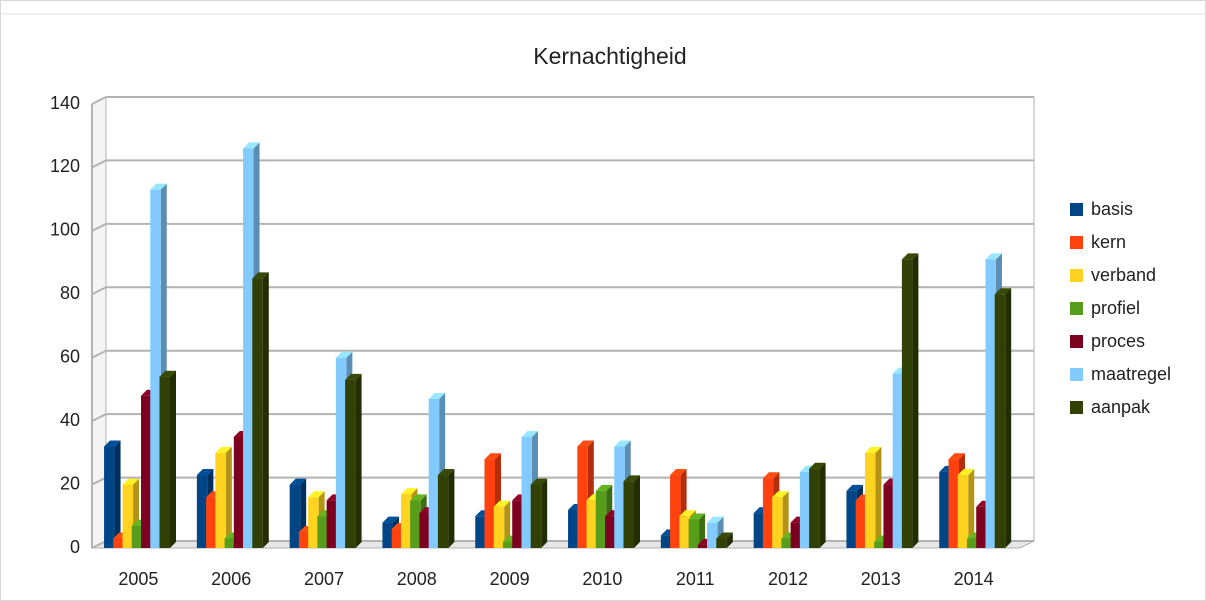 The image size is (1206, 601). I want to click on x-tick-label: 2012, so click(788, 579).